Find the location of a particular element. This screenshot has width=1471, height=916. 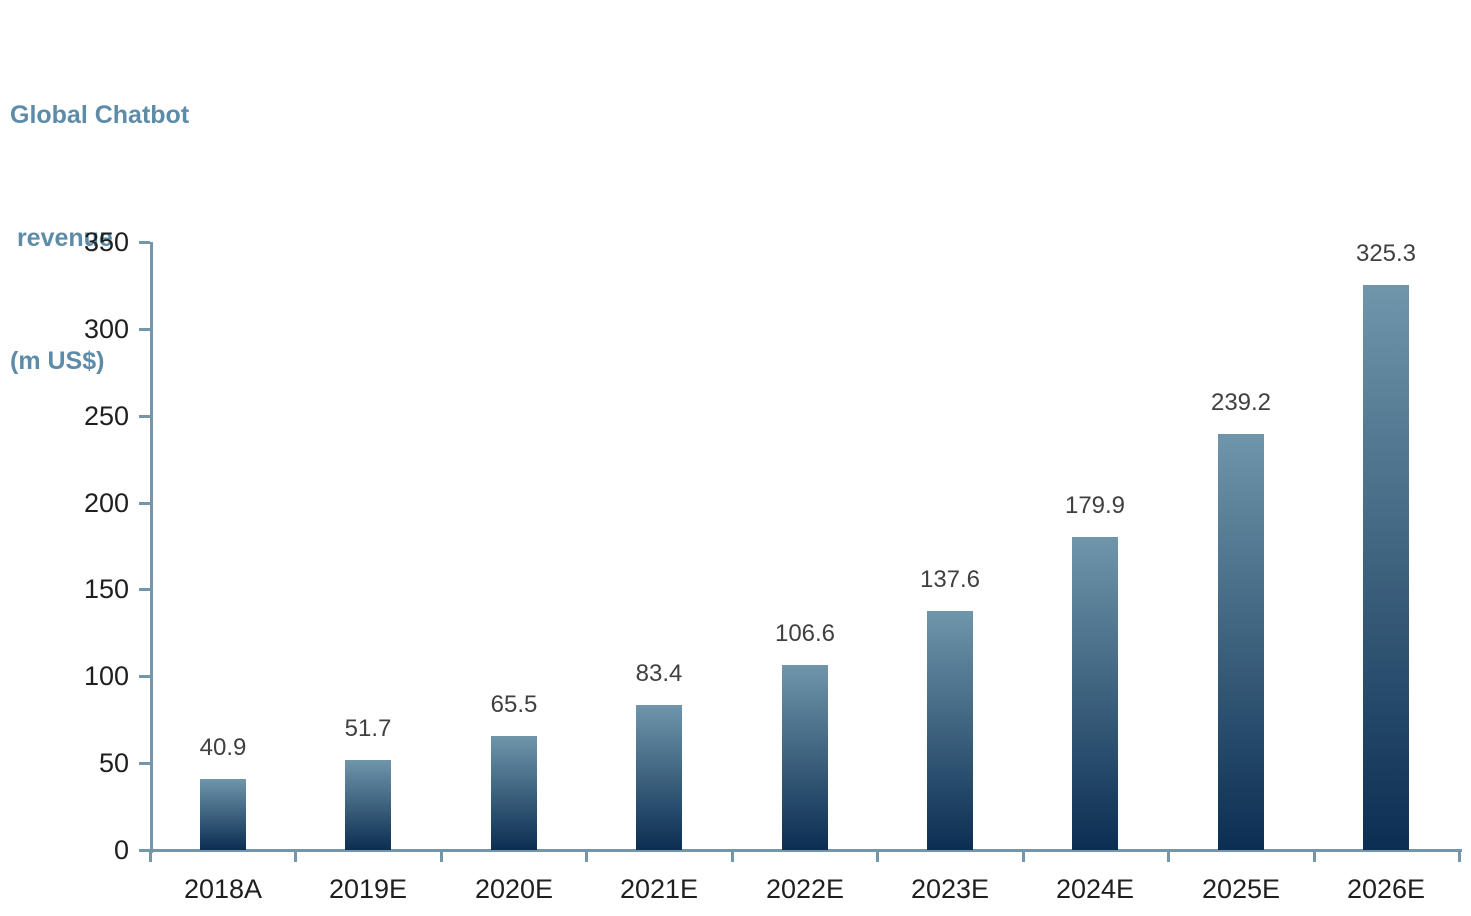

x-axis-category-label: 2019E is located at coordinates (368, 889).